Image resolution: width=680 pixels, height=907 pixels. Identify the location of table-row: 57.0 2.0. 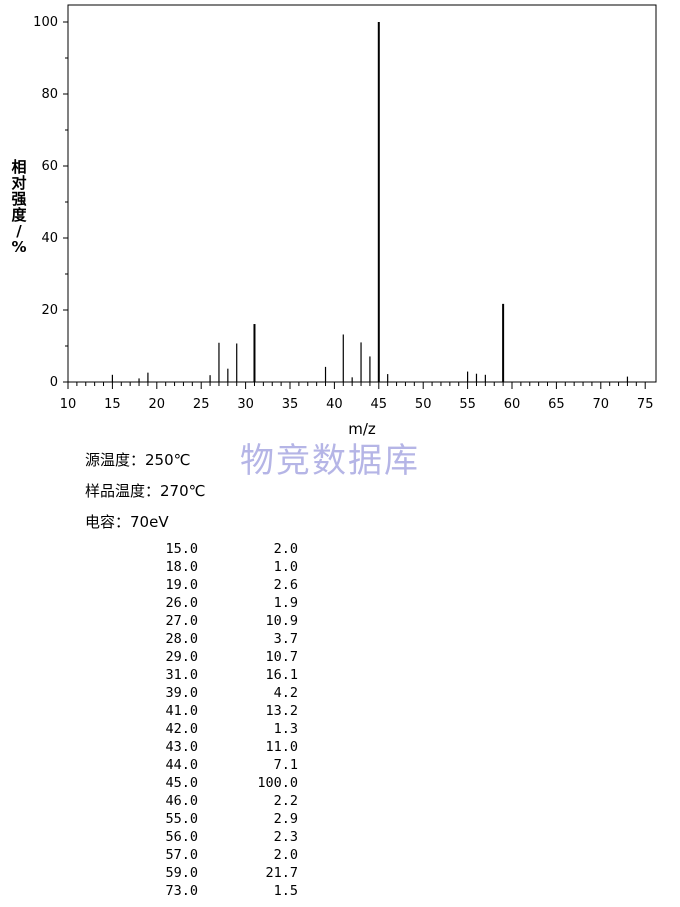
(214, 855).